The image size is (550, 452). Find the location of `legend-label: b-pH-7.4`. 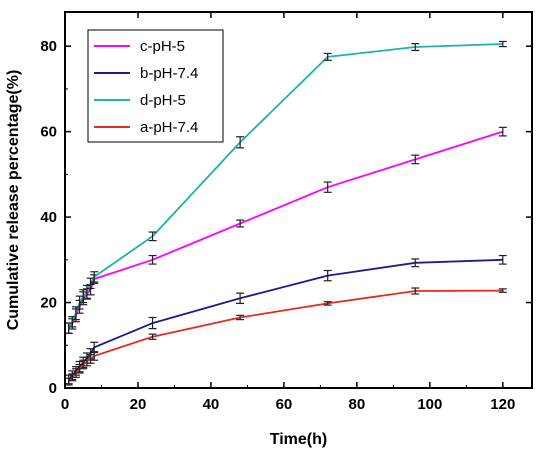

legend-label: b-pH-7.4 is located at coordinates (169, 73).